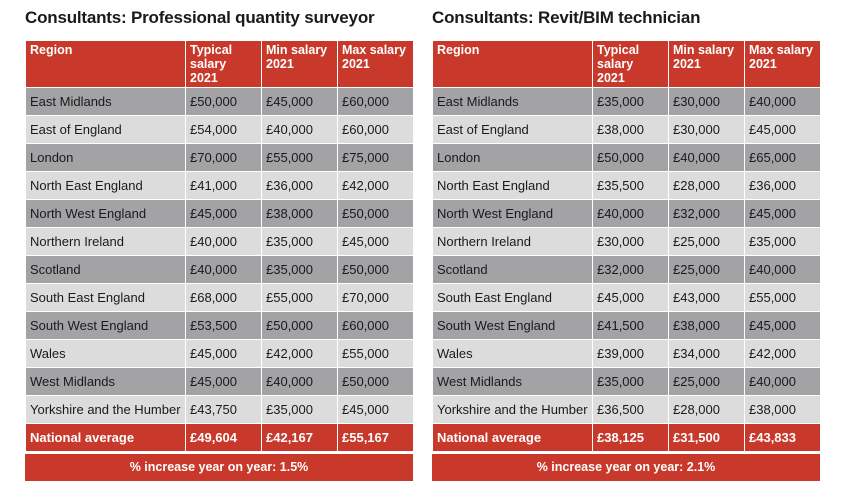 This screenshot has height=496, width=841. What do you see at coordinates (219, 353) in the screenshot?
I see `table-row: Wales £45,000 £42,000 £55,000` at bounding box center [219, 353].